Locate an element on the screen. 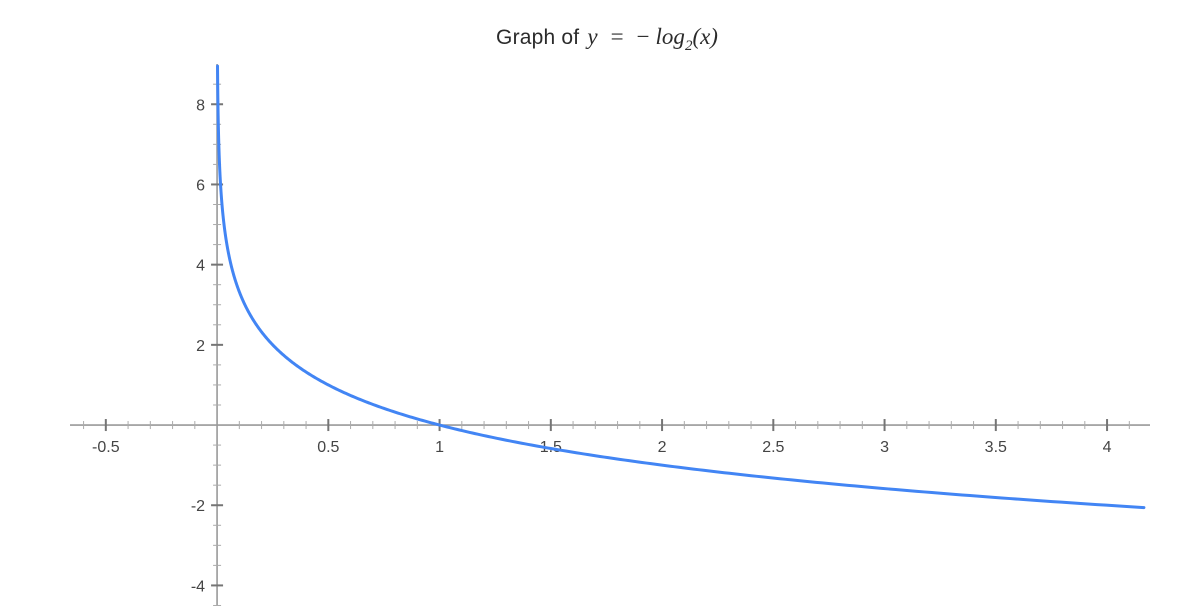 The width and height of the screenshot is (1204, 606). math-equals: = is located at coordinates (617, 36).